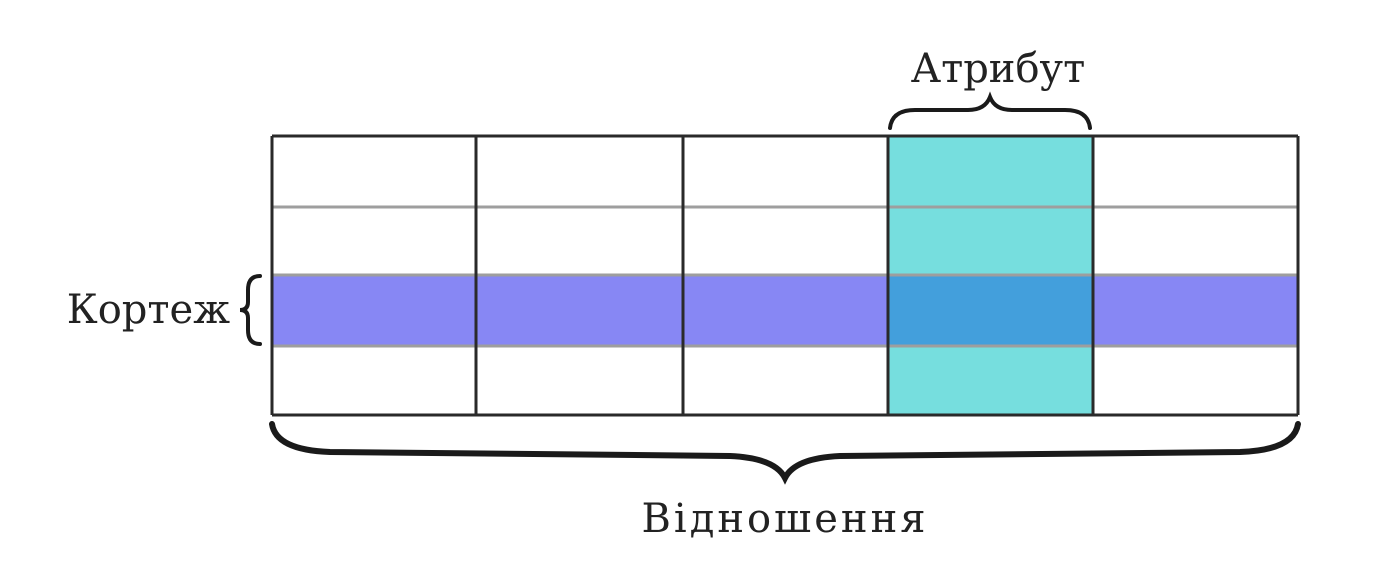  What do you see at coordinates (785, 519) in the screenshot?
I see `relation-label: Відношення` at bounding box center [785, 519].